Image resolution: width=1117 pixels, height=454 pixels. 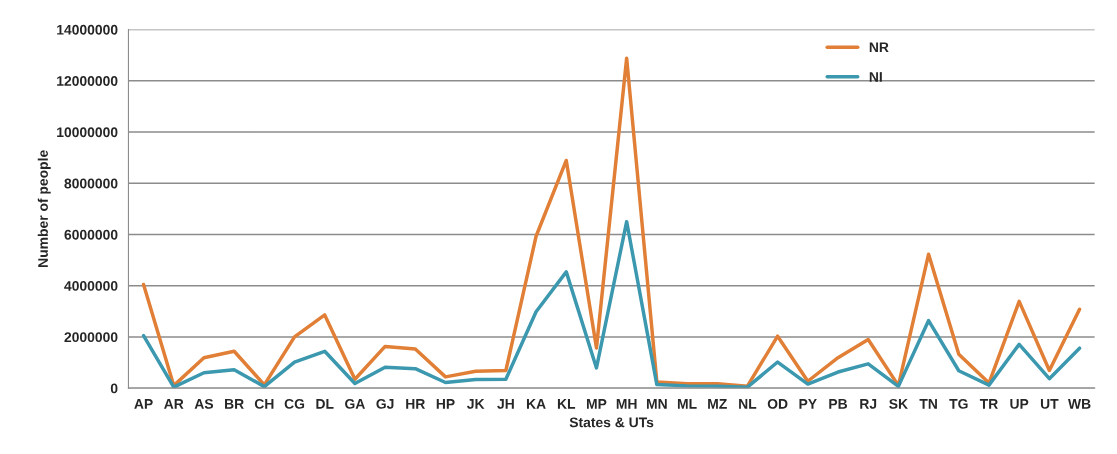 What do you see at coordinates (717, 404) in the screenshot?
I see `x-tick-label: MZ` at bounding box center [717, 404].